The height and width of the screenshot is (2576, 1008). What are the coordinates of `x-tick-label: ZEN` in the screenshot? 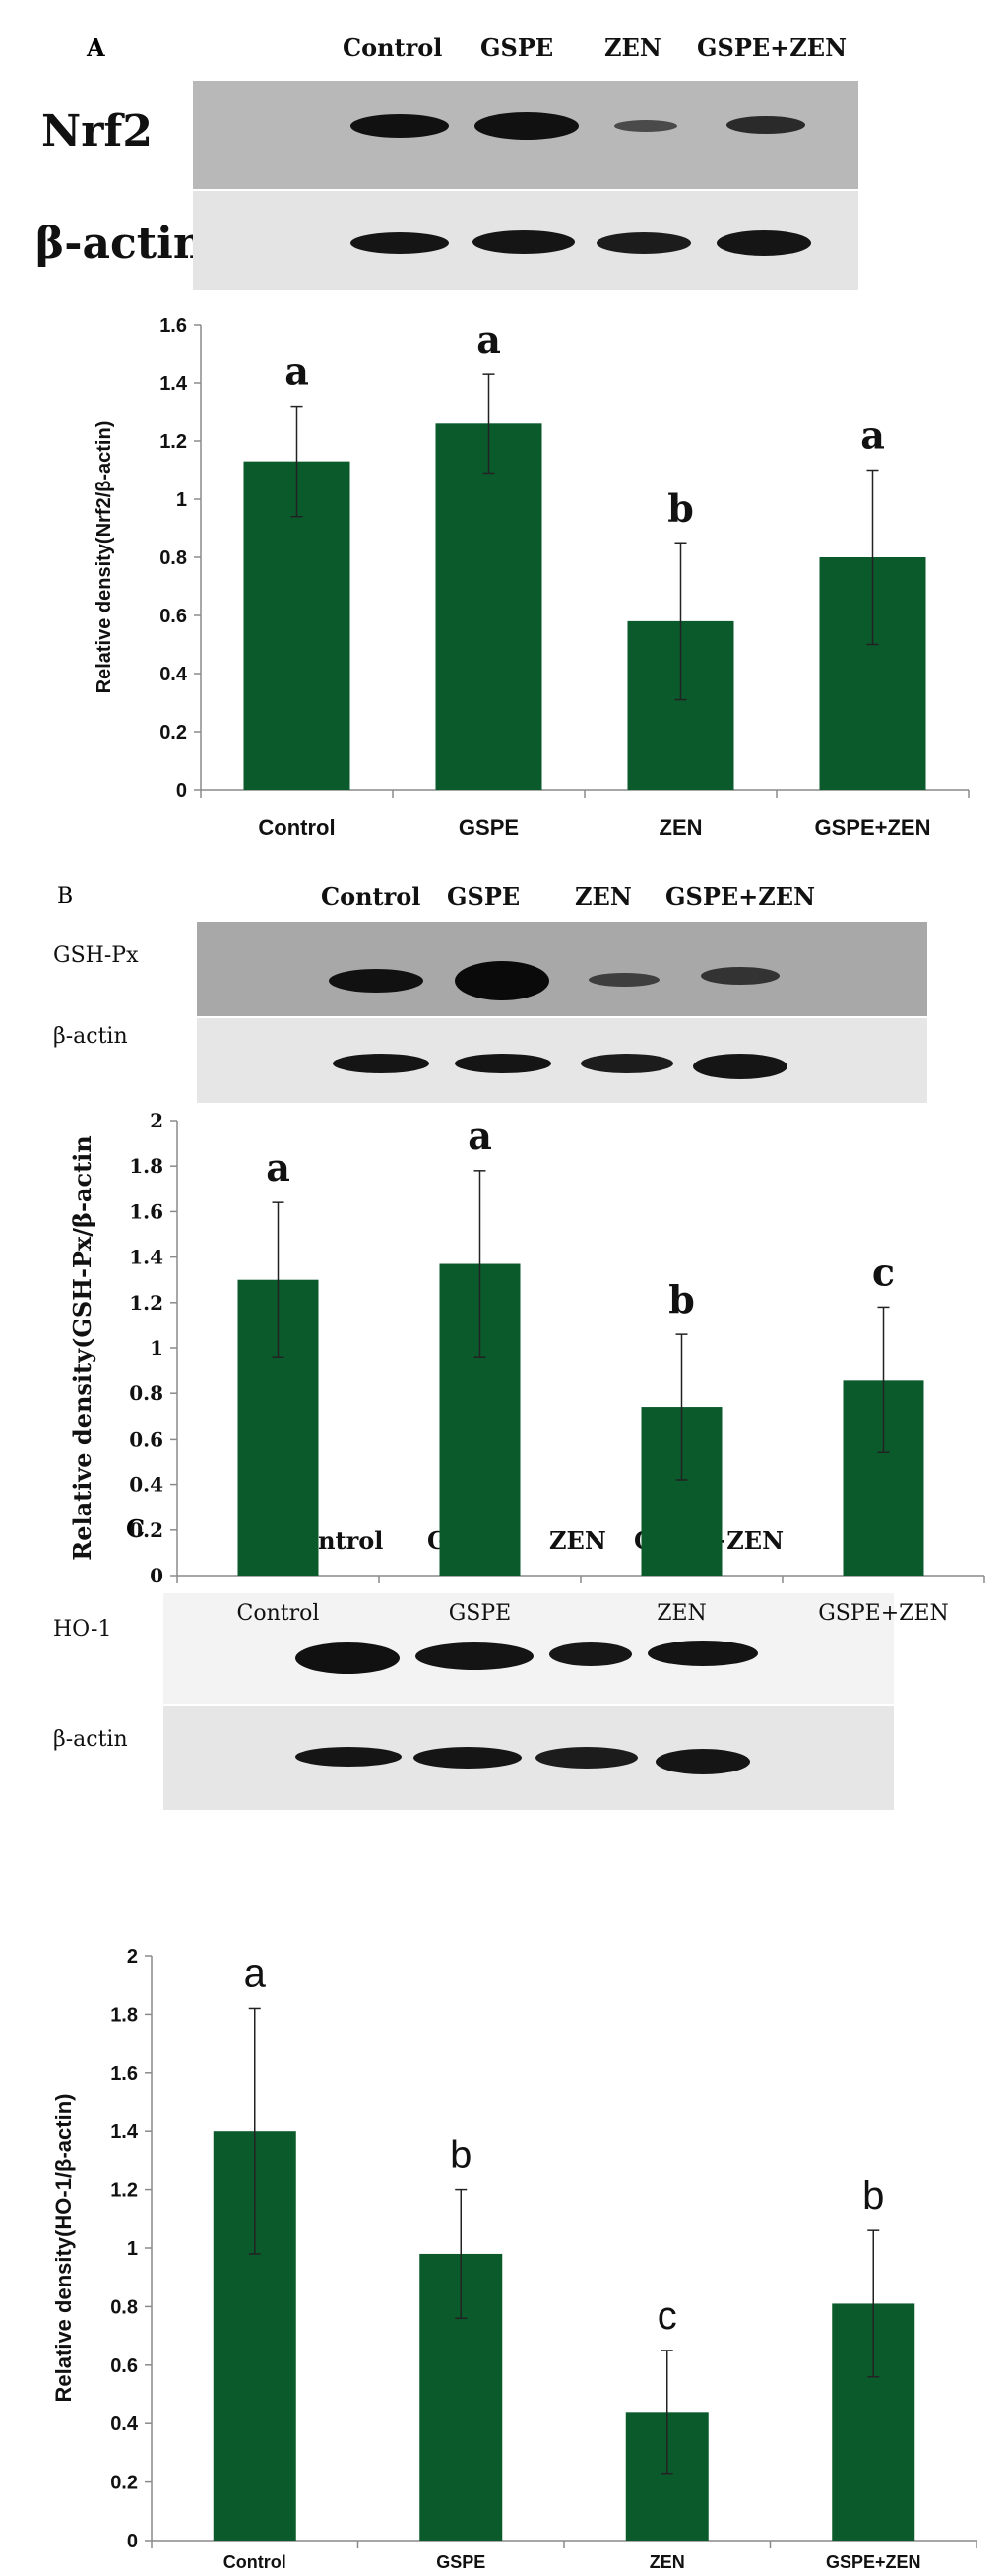 It's located at (681, 827).